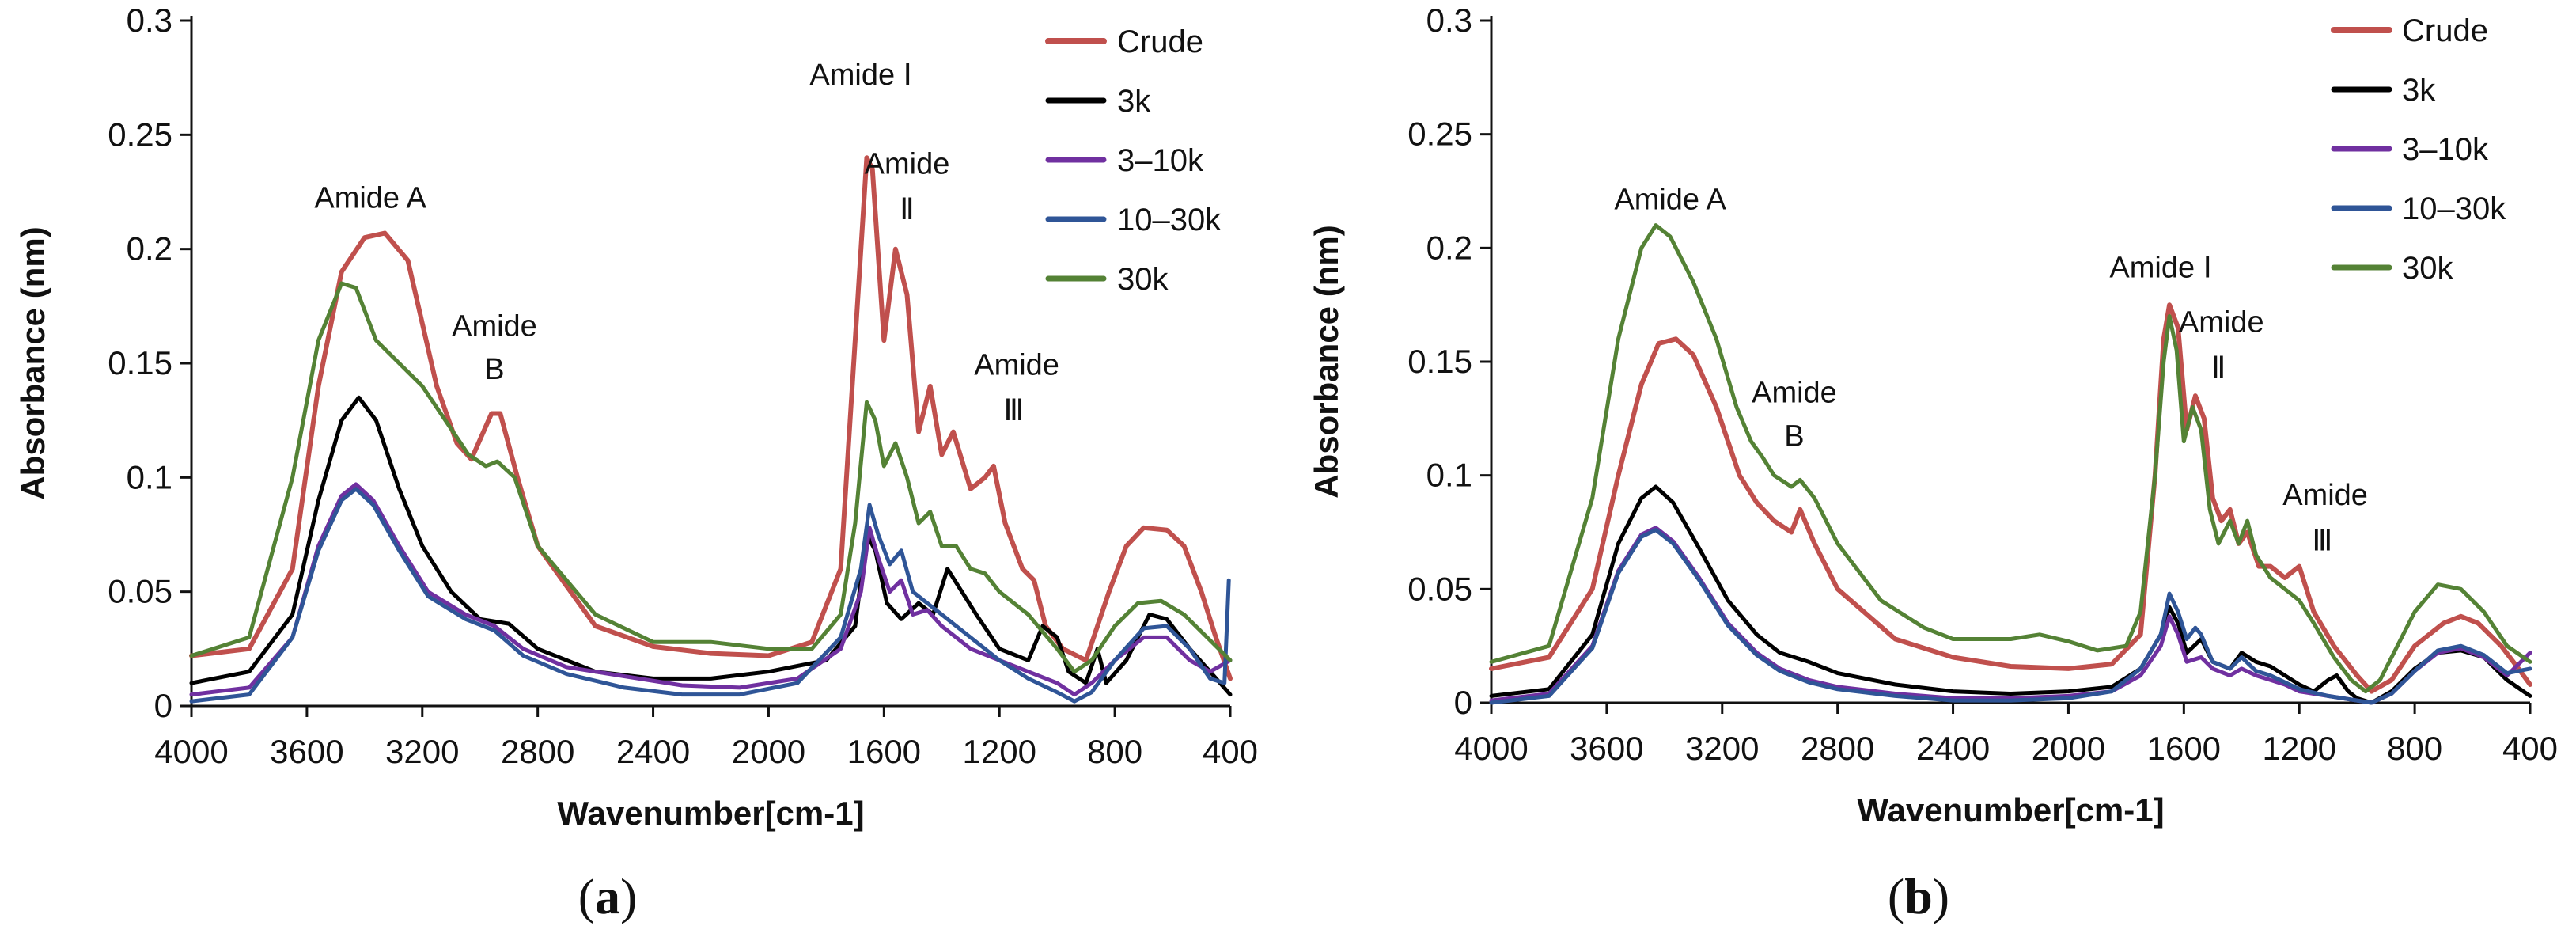 This screenshot has height=941, width=2576. What do you see at coordinates (608, 896) in the screenshot?
I see `panel-label: (a)` at bounding box center [608, 896].